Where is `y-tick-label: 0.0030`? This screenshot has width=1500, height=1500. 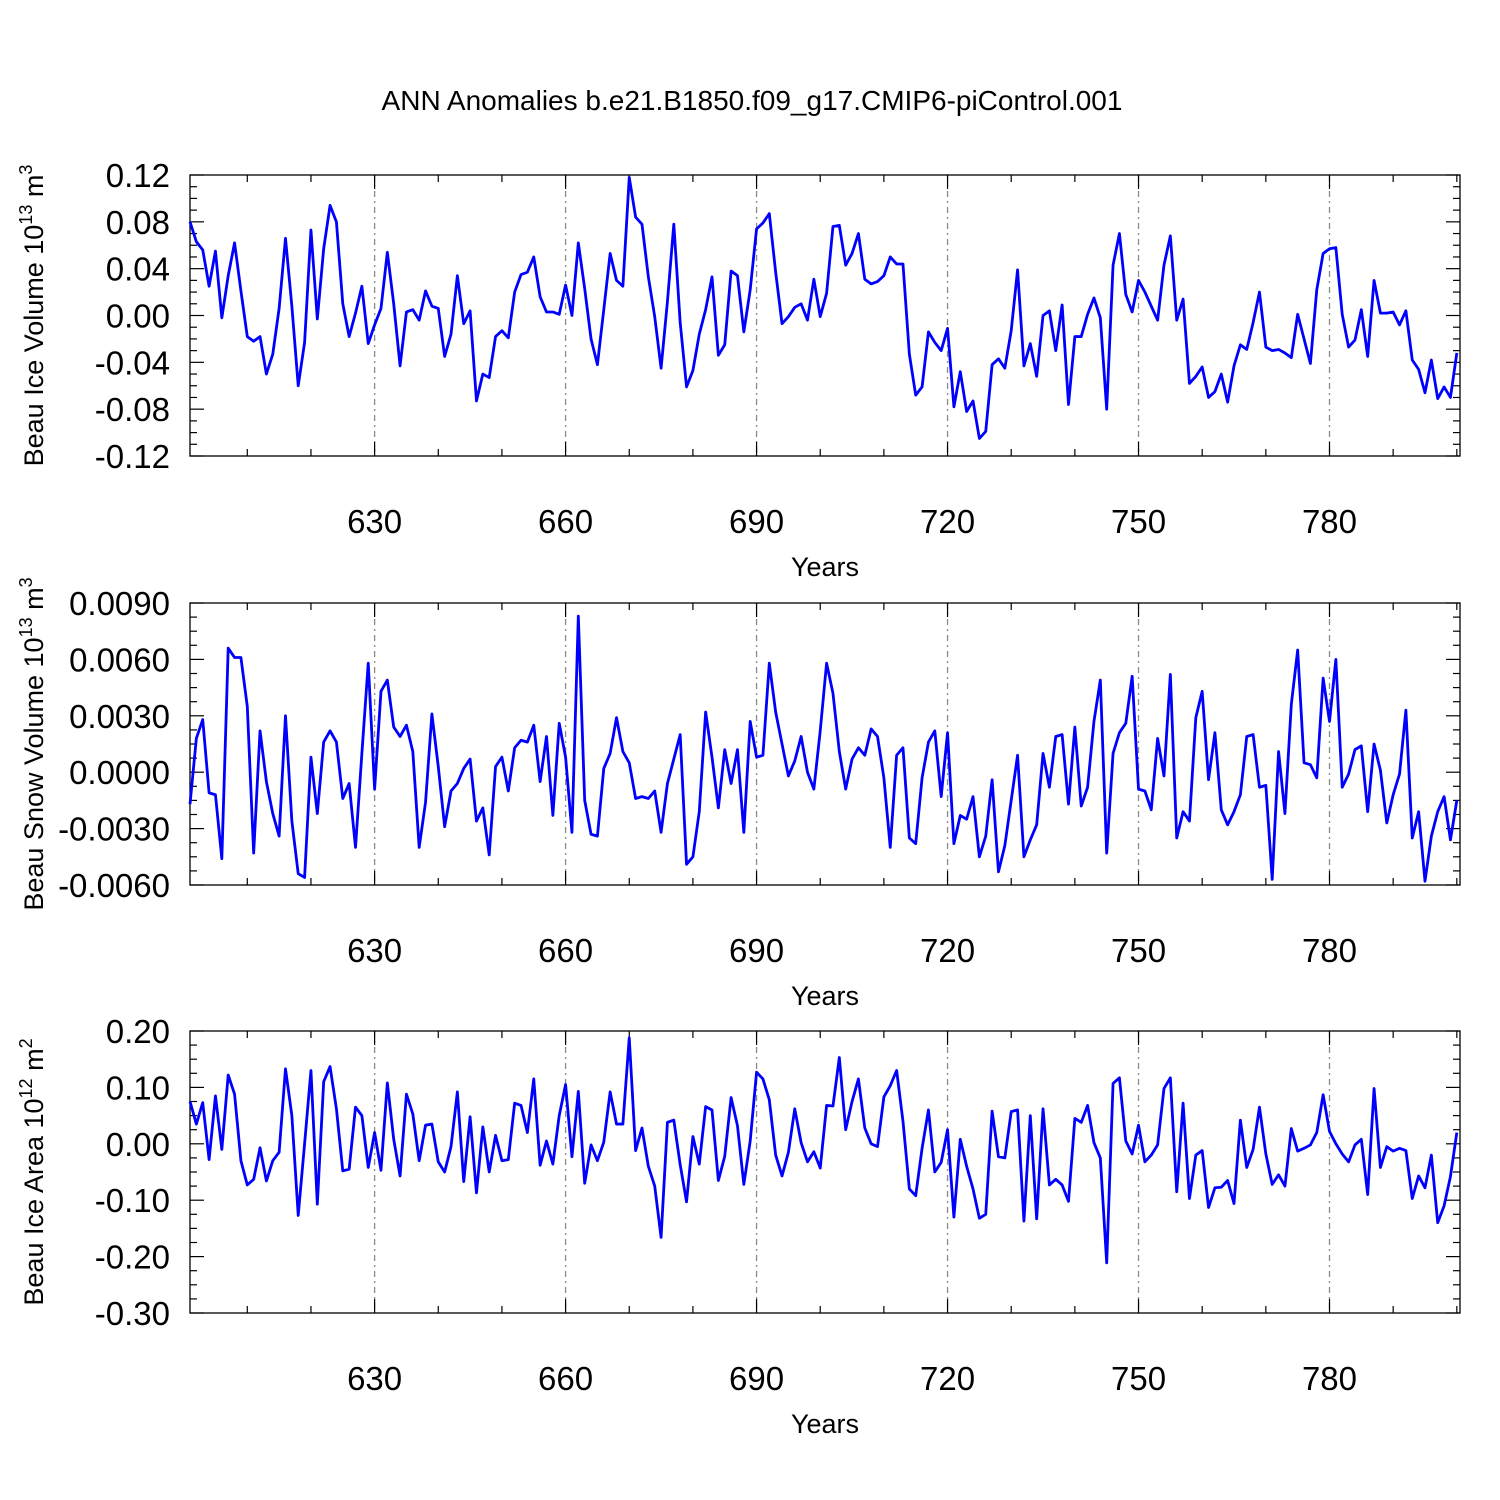
y-tick-label: 0.0030 is located at coordinates (119, 716).